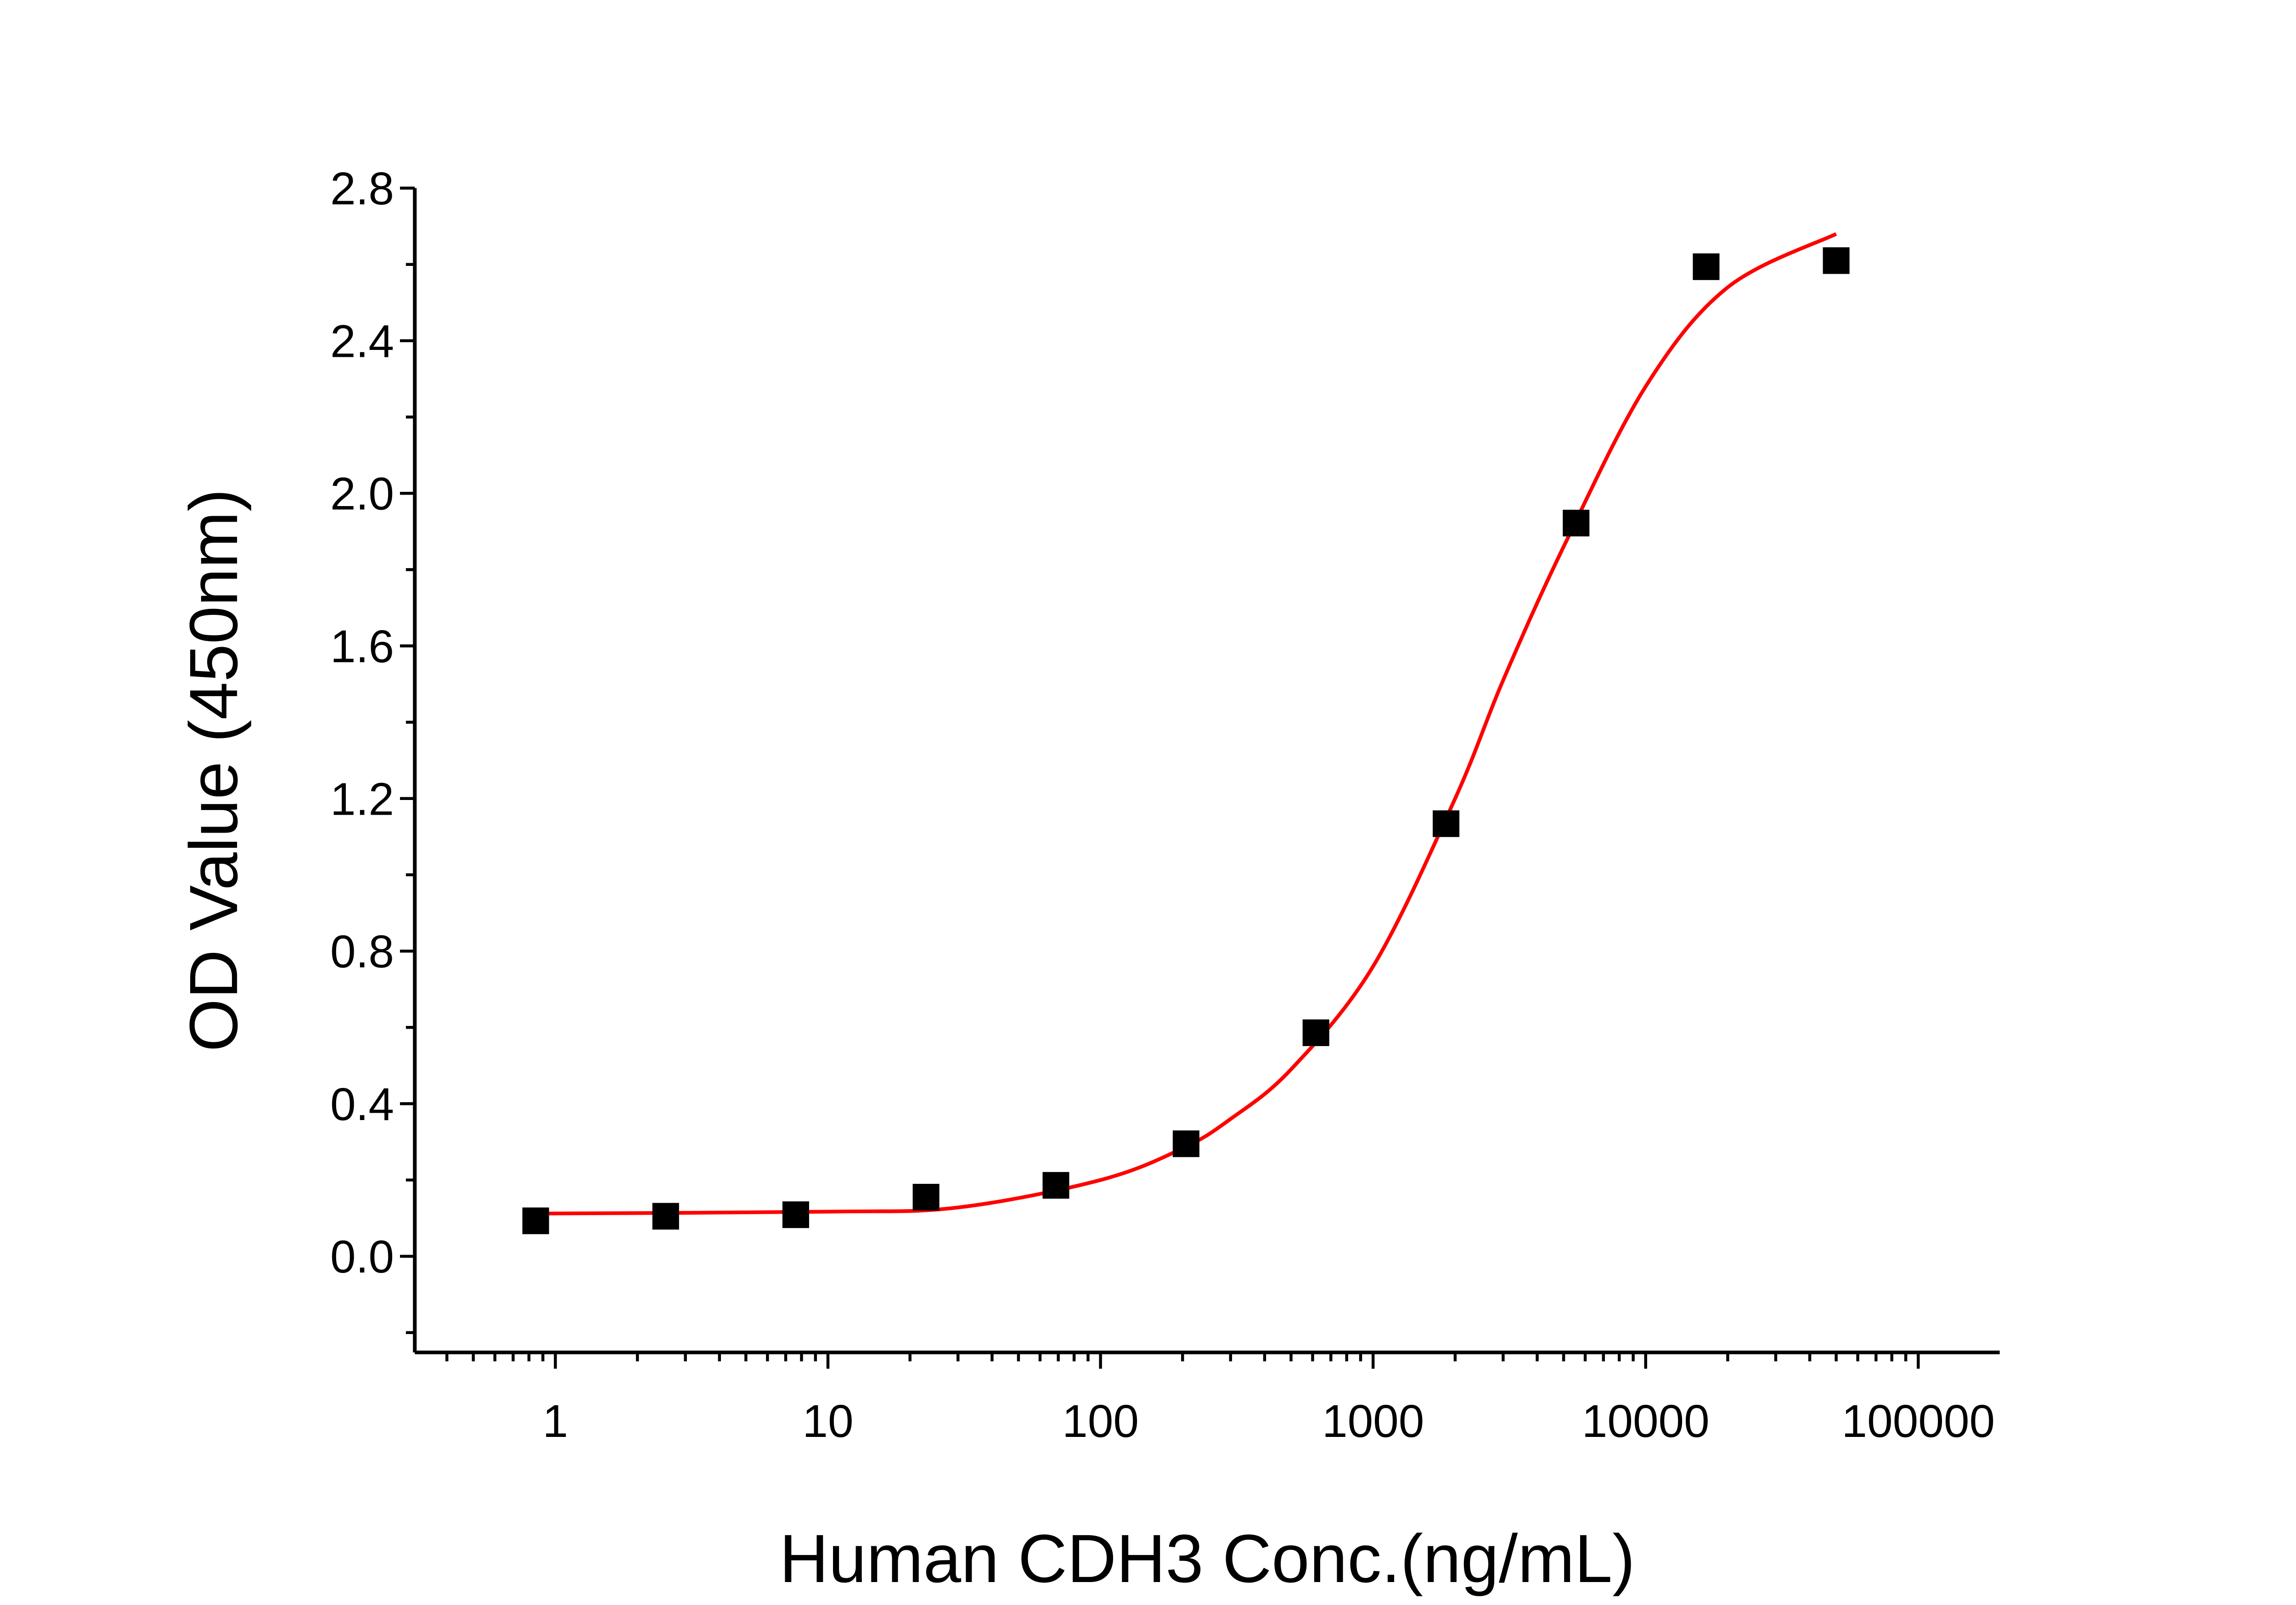  What do you see at coordinates (362, 646) in the screenshot?
I see `y-tick-label: 1.6` at bounding box center [362, 646].